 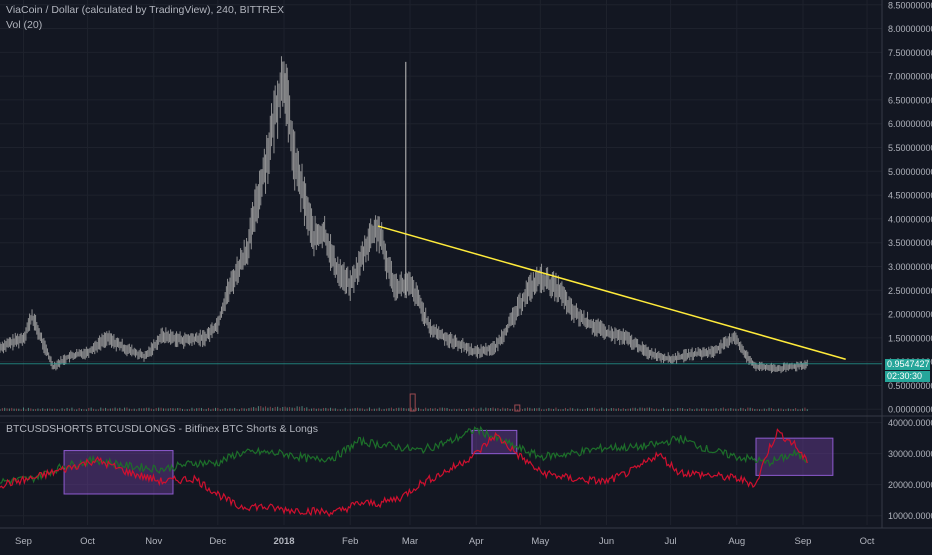 What do you see at coordinates (217, 541) in the screenshot?
I see `x-axis-label: Dec` at bounding box center [217, 541].